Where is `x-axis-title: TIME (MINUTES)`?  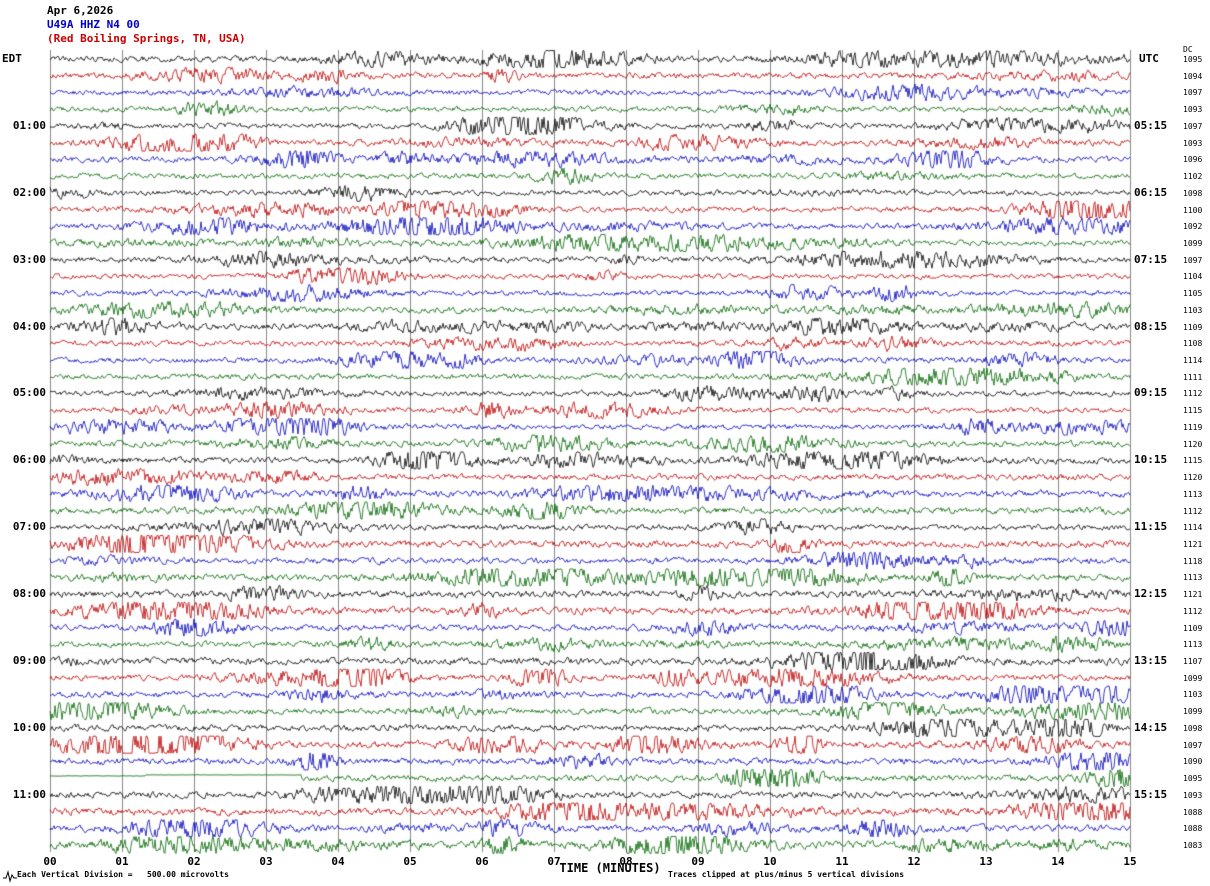 x-axis-title: TIME (MINUTES) is located at coordinates (610, 868).